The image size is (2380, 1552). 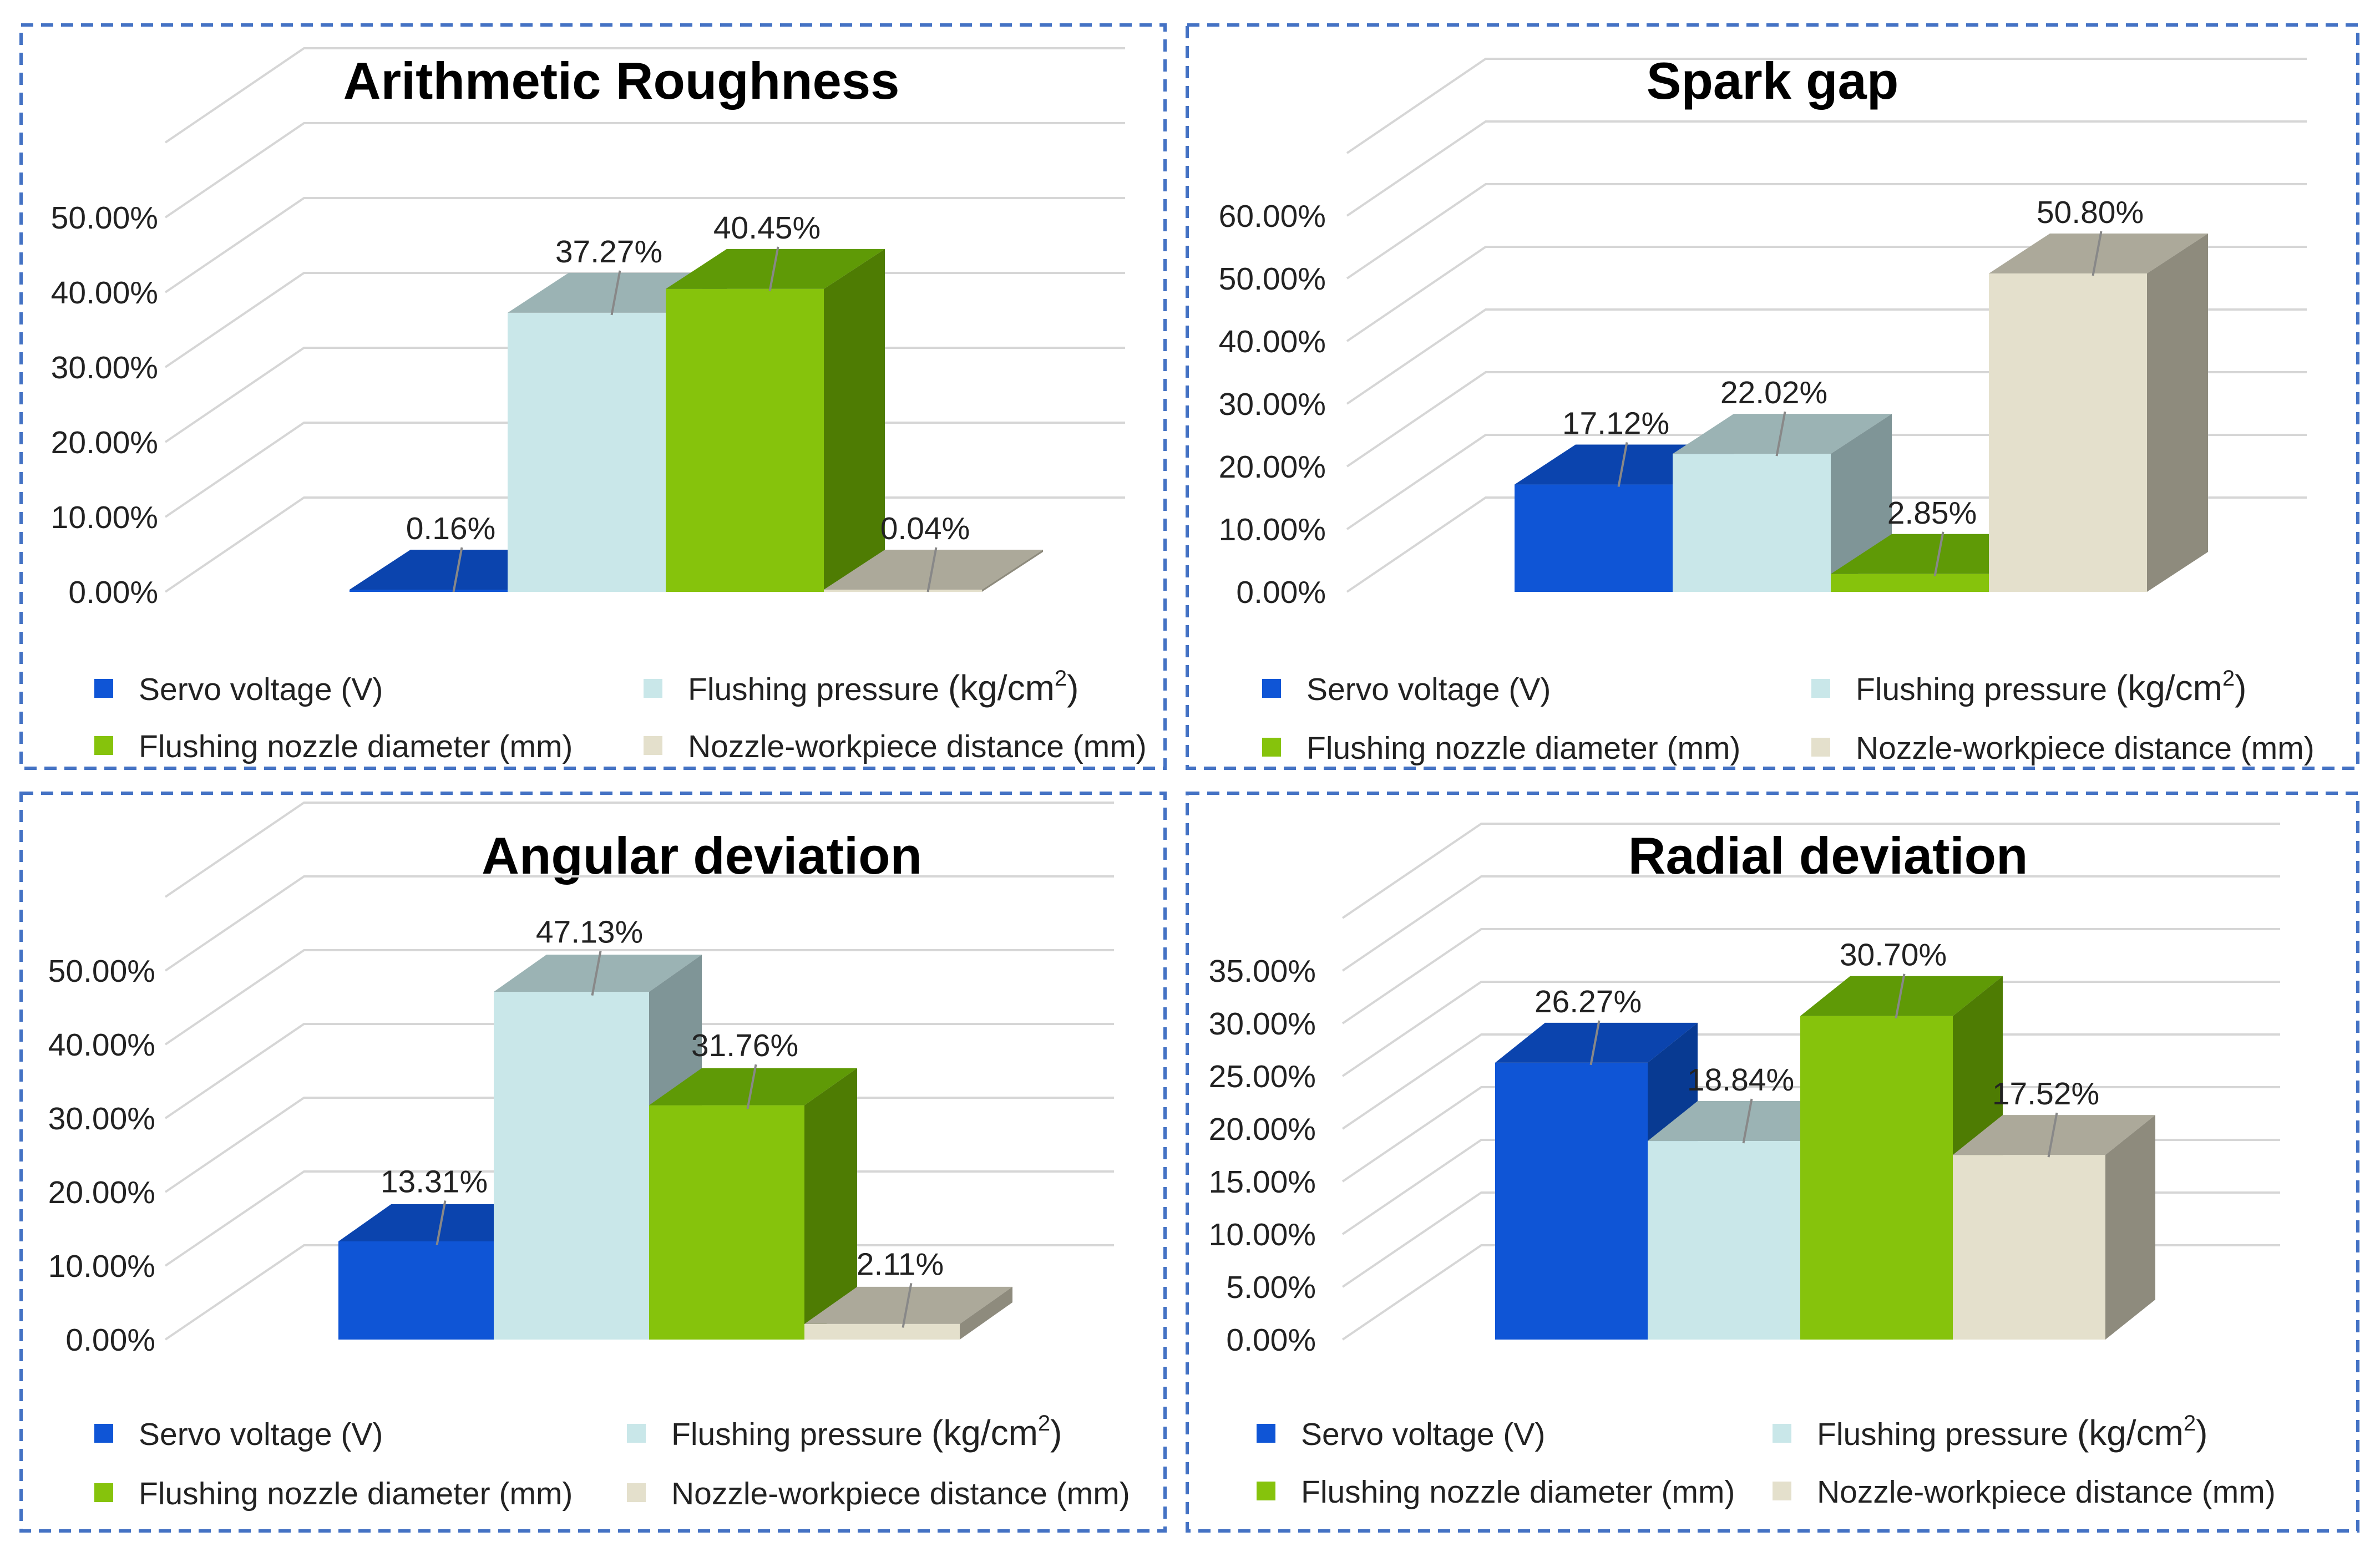 What do you see at coordinates (101, 1192) in the screenshot?
I see `y-tick-label: 20.00%` at bounding box center [101, 1192].